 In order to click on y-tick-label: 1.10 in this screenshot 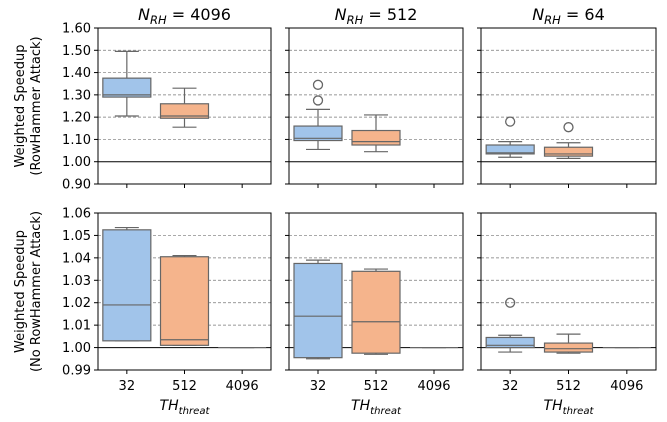, I will do `click(76, 140)`.